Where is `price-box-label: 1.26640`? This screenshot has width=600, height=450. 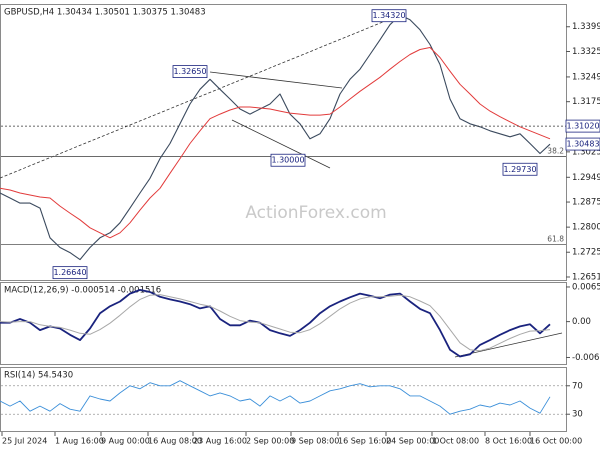 price-box-label: 1.26640 is located at coordinates (69, 272).